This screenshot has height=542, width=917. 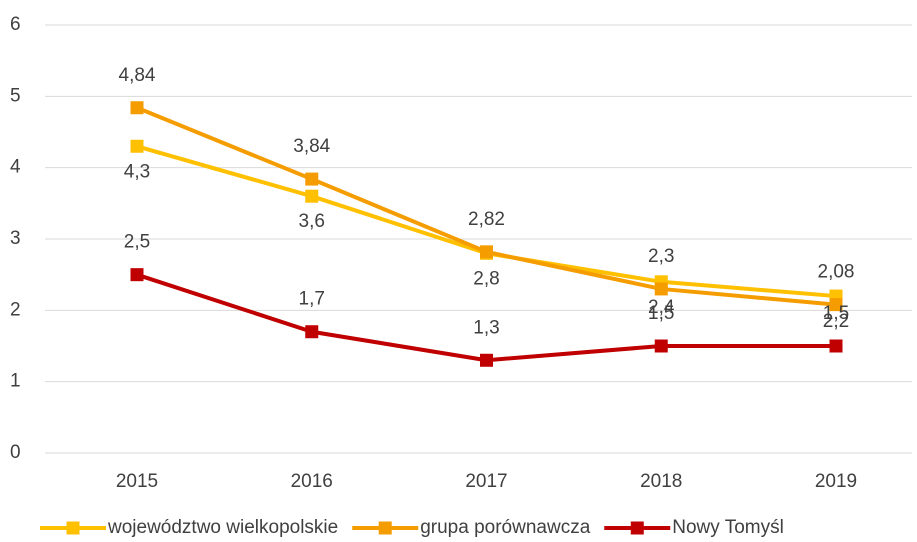 I want to click on x-tick-label: 2016, so click(x=312, y=481).